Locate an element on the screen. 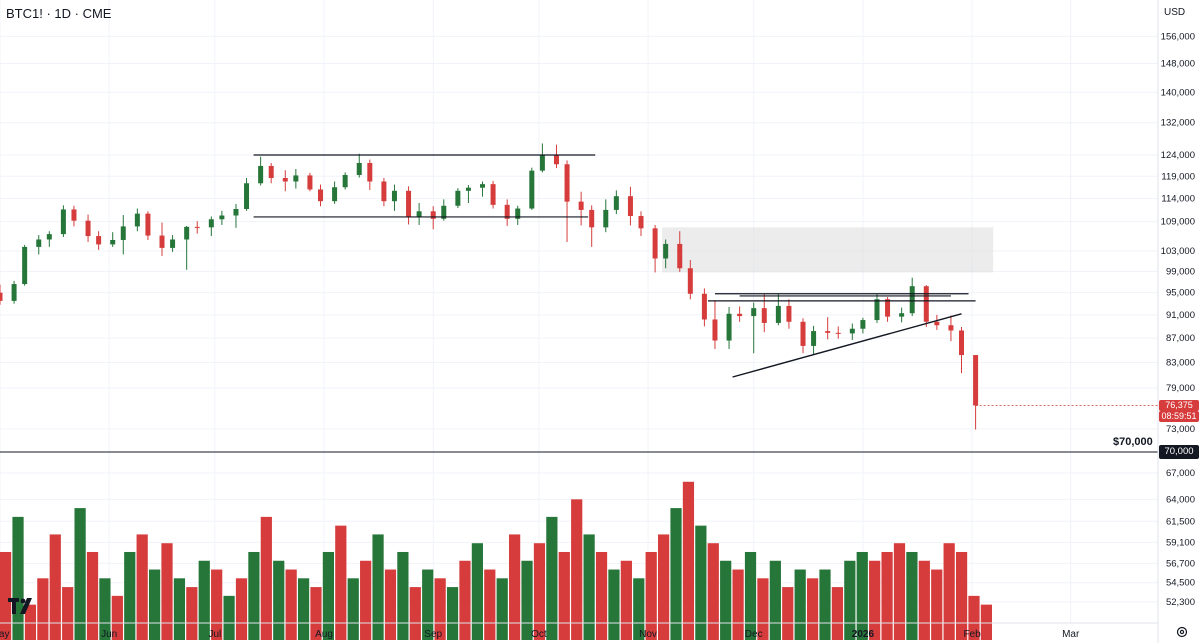  price-tick-label: 109,000 is located at coordinates (1178, 222).